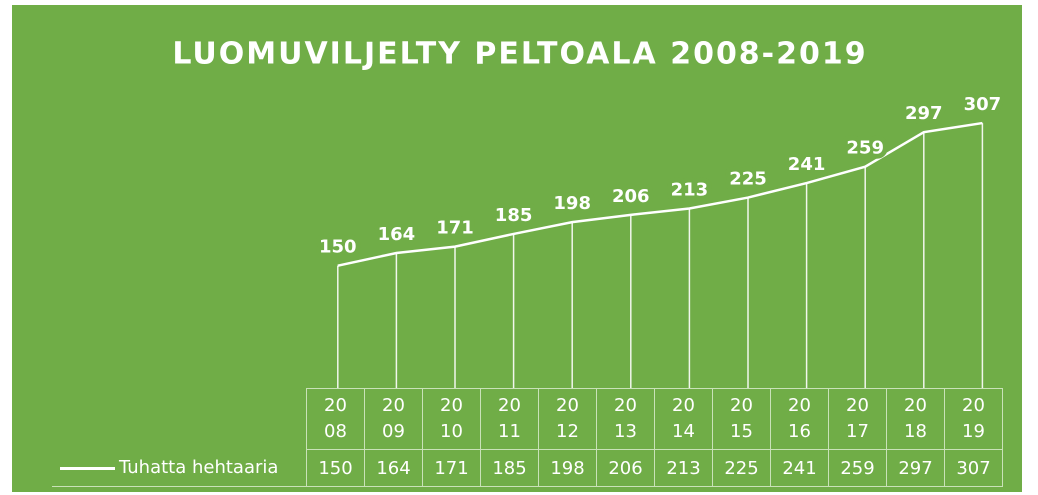  Describe the element at coordinates (865, 148) in the screenshot. I see `data-label: 259` at that location.